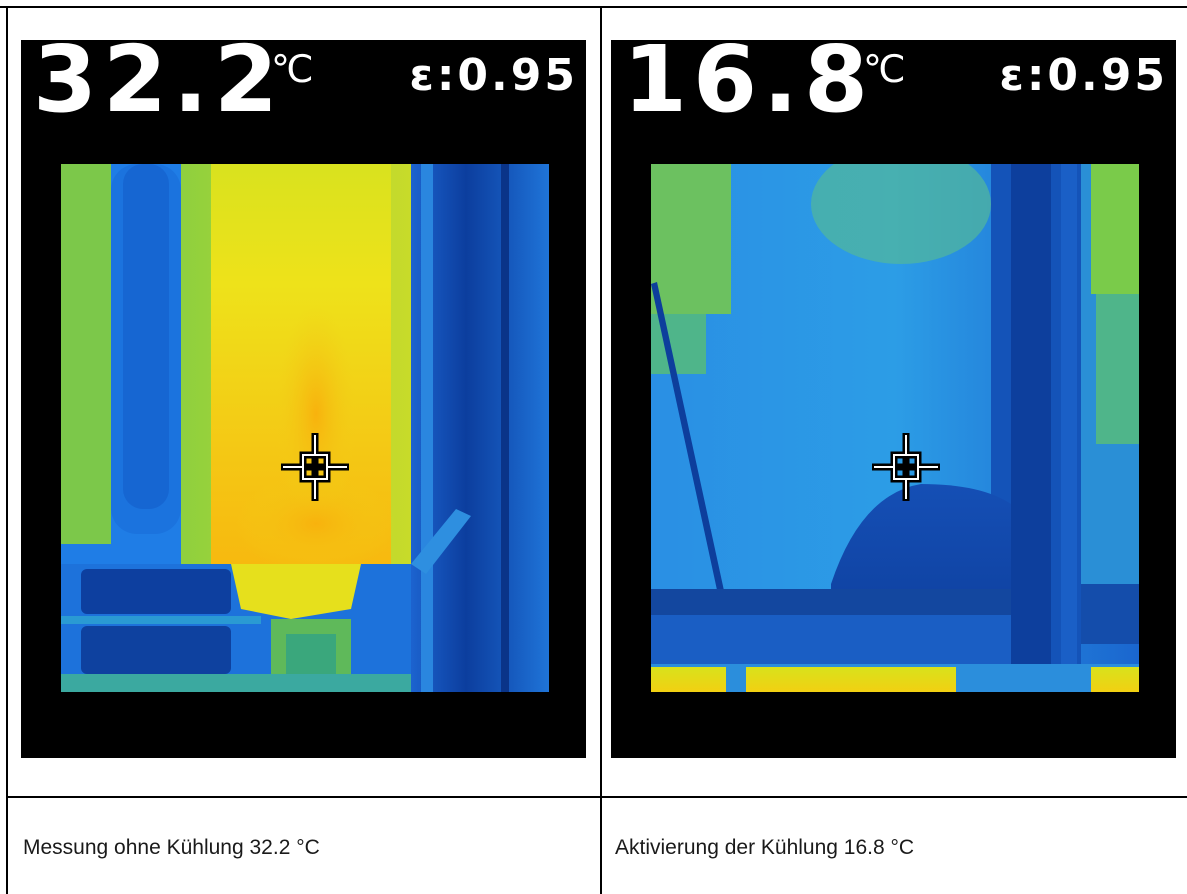 This screenshot has height=894, width=1187. Describe the element at coordinates (158, 86) in the screenshot. I see `temperature-value: 32.2` at that location.